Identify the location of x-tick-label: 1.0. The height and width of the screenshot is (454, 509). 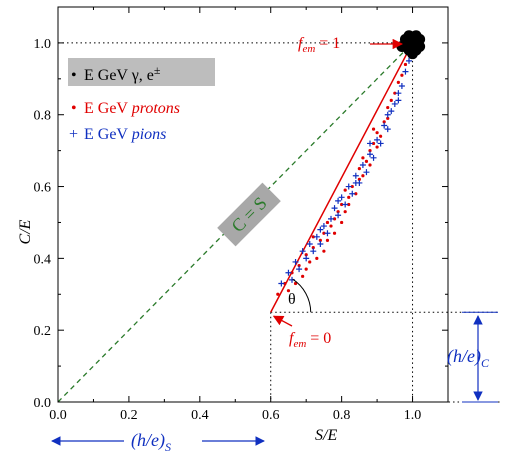
(413, 415).